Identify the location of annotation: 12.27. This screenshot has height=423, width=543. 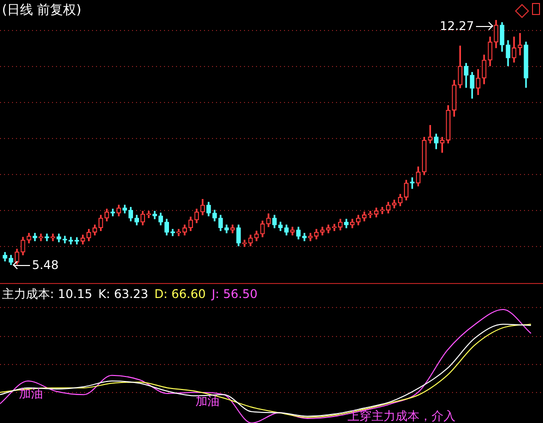
(457, 26).